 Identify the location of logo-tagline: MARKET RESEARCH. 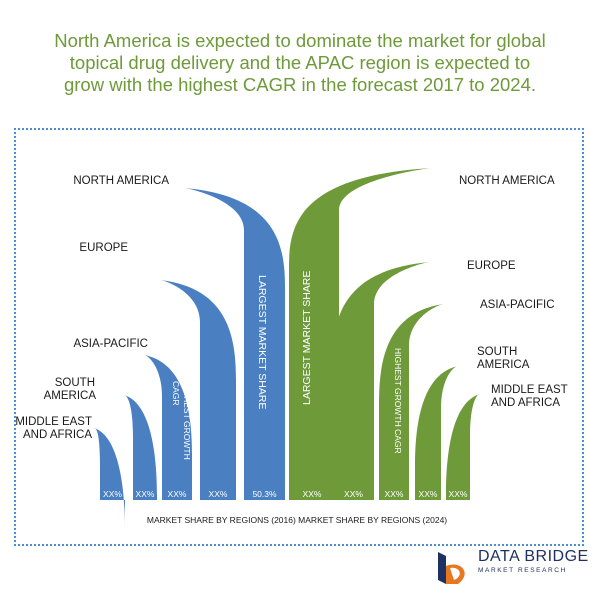
(522, 570).